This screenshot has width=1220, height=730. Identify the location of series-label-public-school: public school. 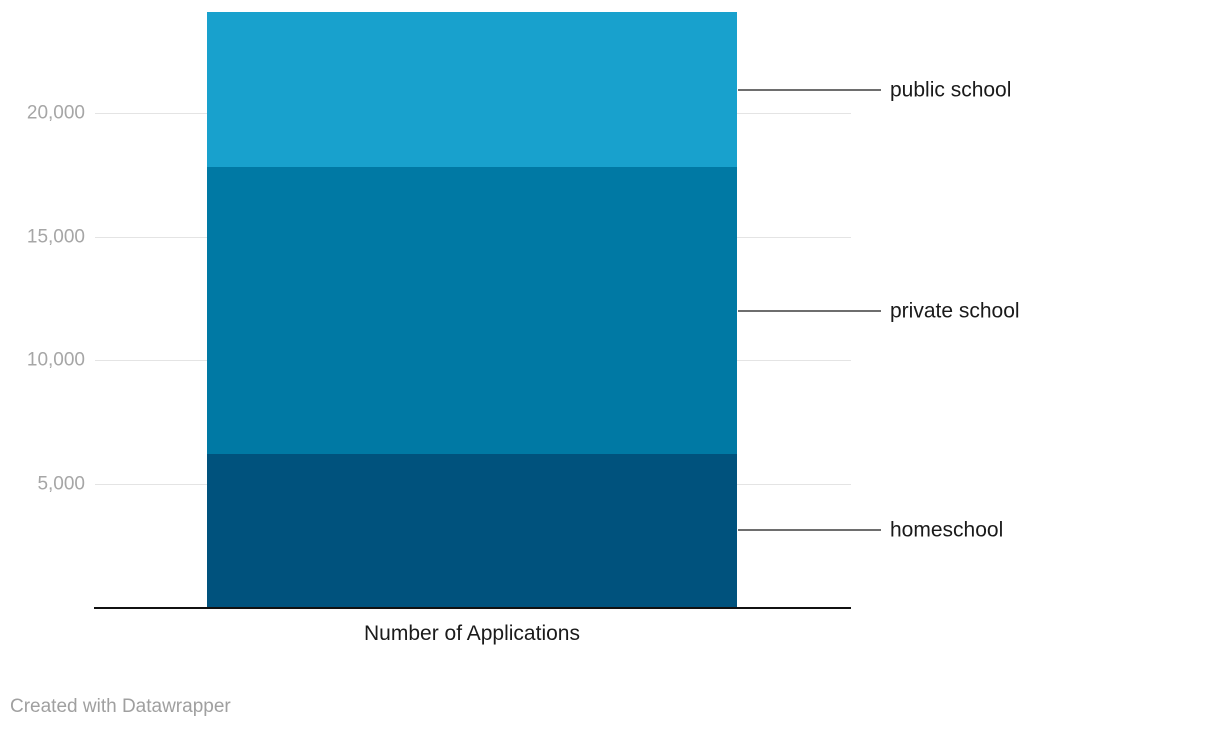
(951, 89).